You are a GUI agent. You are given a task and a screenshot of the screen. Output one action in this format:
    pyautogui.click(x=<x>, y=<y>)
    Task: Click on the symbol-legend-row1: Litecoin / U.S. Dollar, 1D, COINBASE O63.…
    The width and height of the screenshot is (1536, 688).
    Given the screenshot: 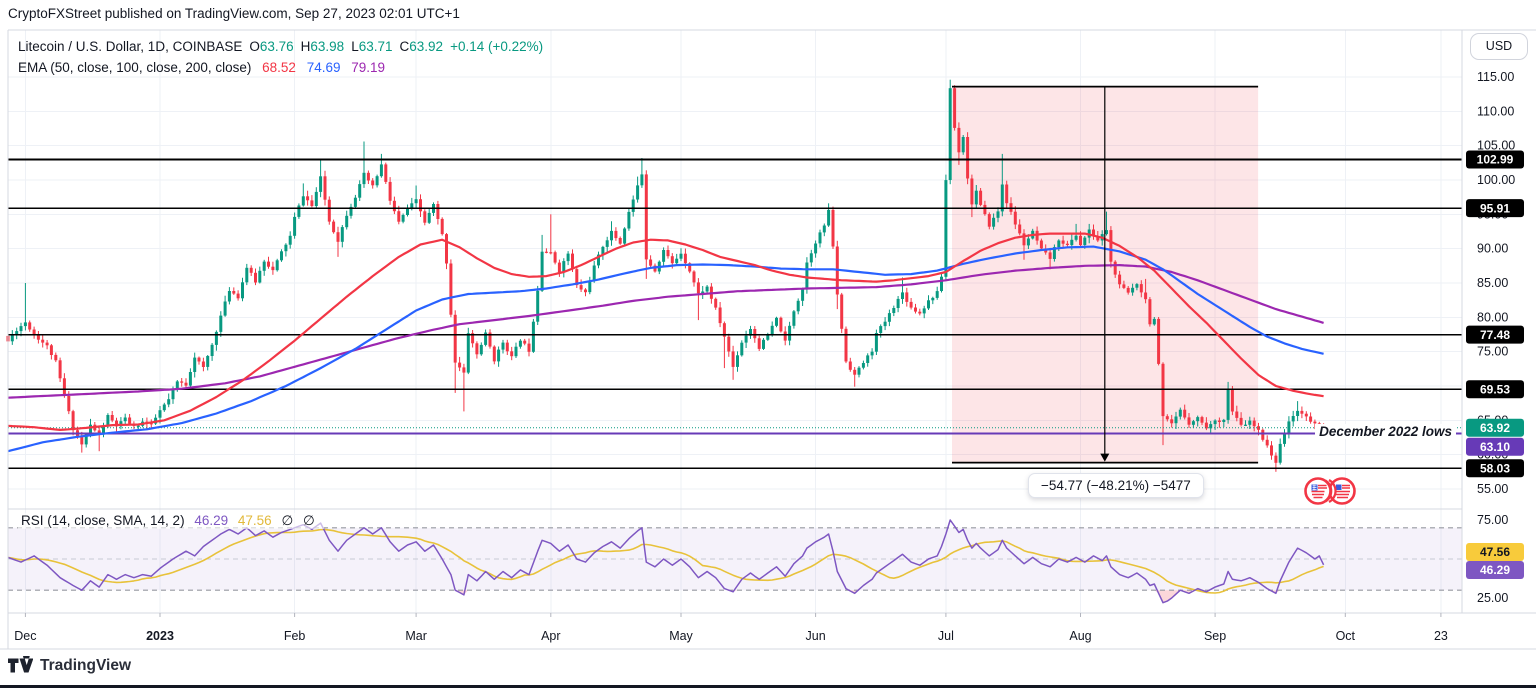 What is the action you would take?
    pyautogui.click(x=281, y=46)
    